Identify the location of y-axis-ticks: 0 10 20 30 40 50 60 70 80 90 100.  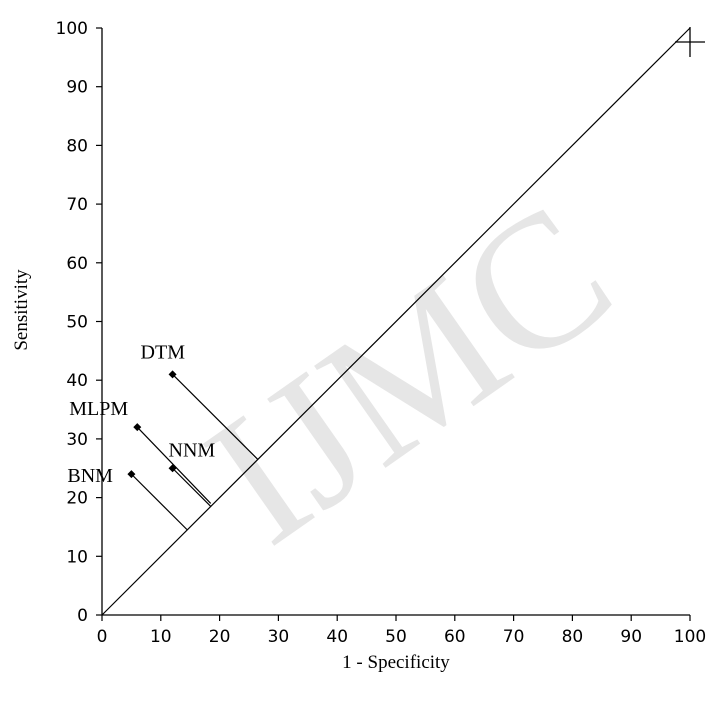
(79, 322).